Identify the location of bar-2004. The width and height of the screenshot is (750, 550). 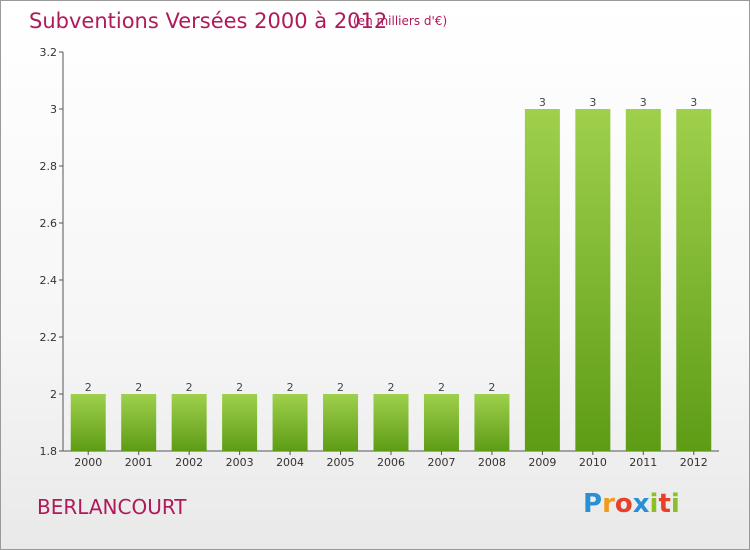
(290, 422).